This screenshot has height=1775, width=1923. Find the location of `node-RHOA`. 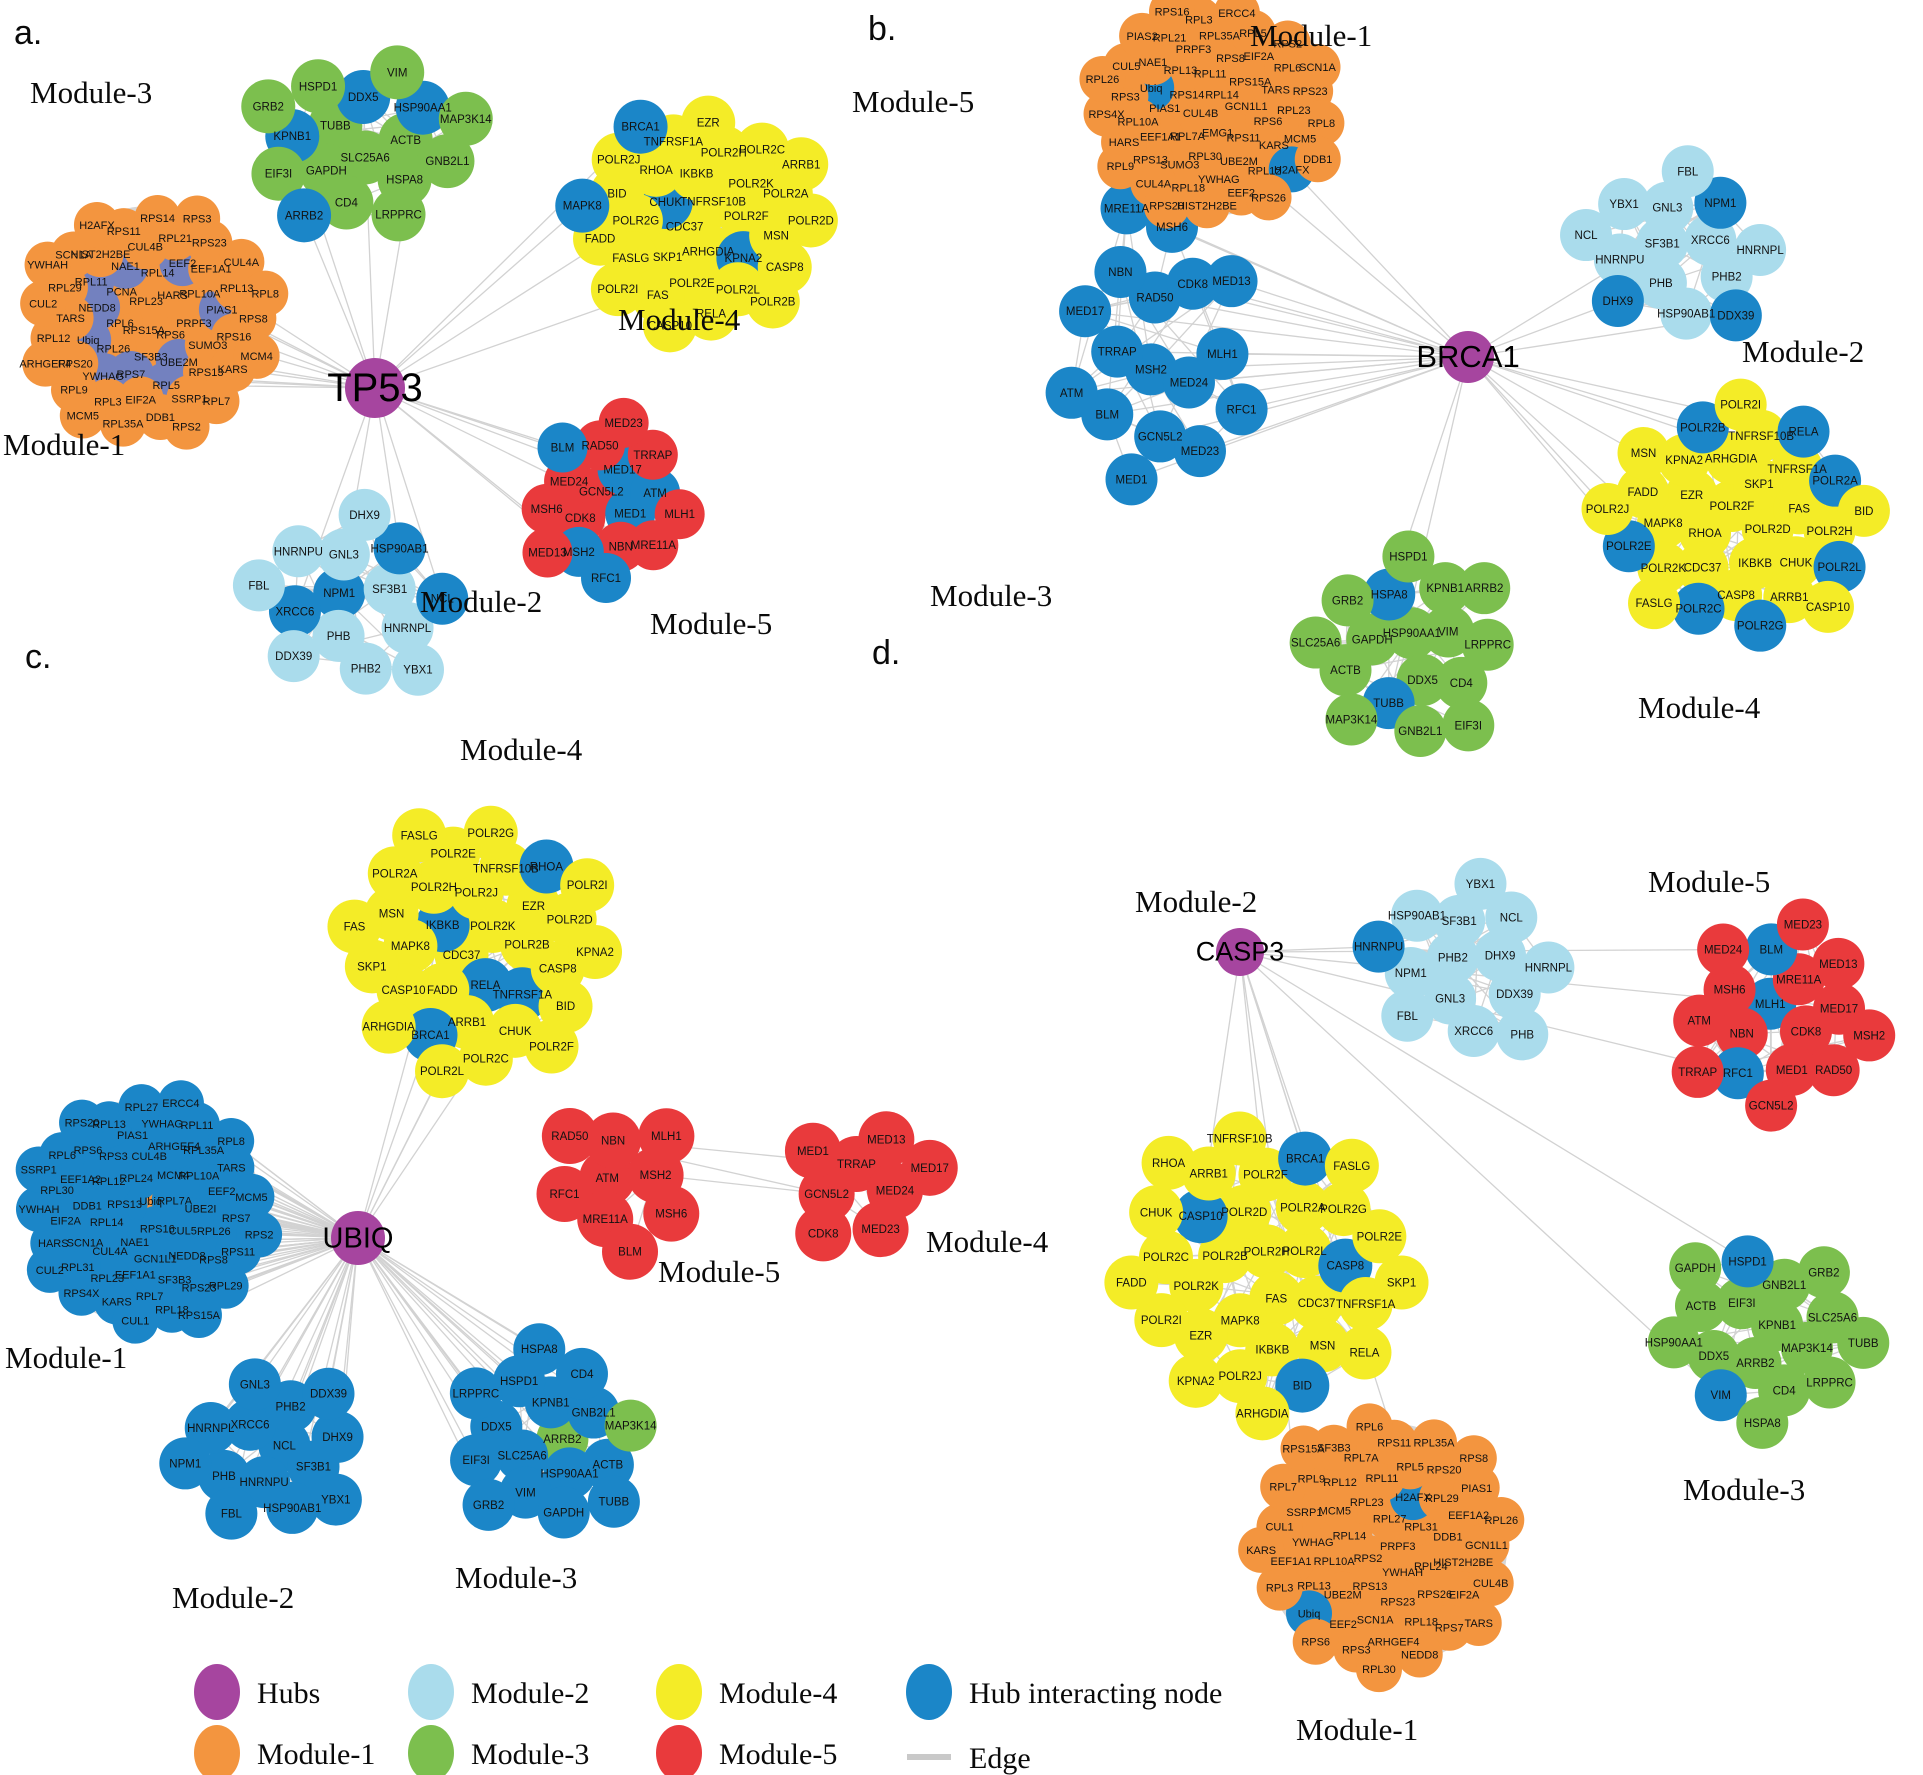

node-RHOA is located at coordinates (546, 866).